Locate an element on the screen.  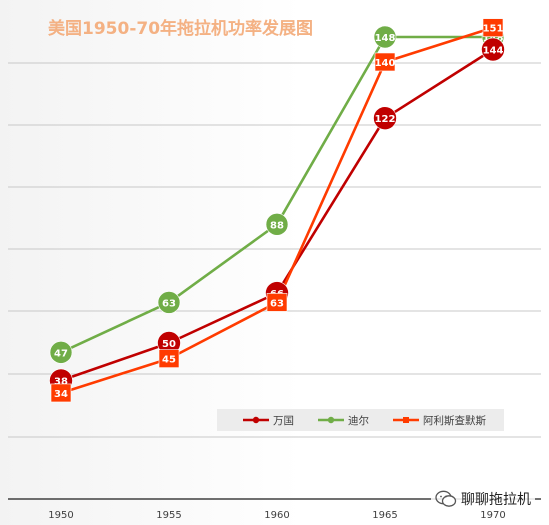
legend-label: 迪尔 is located at coordinates (358, 420).